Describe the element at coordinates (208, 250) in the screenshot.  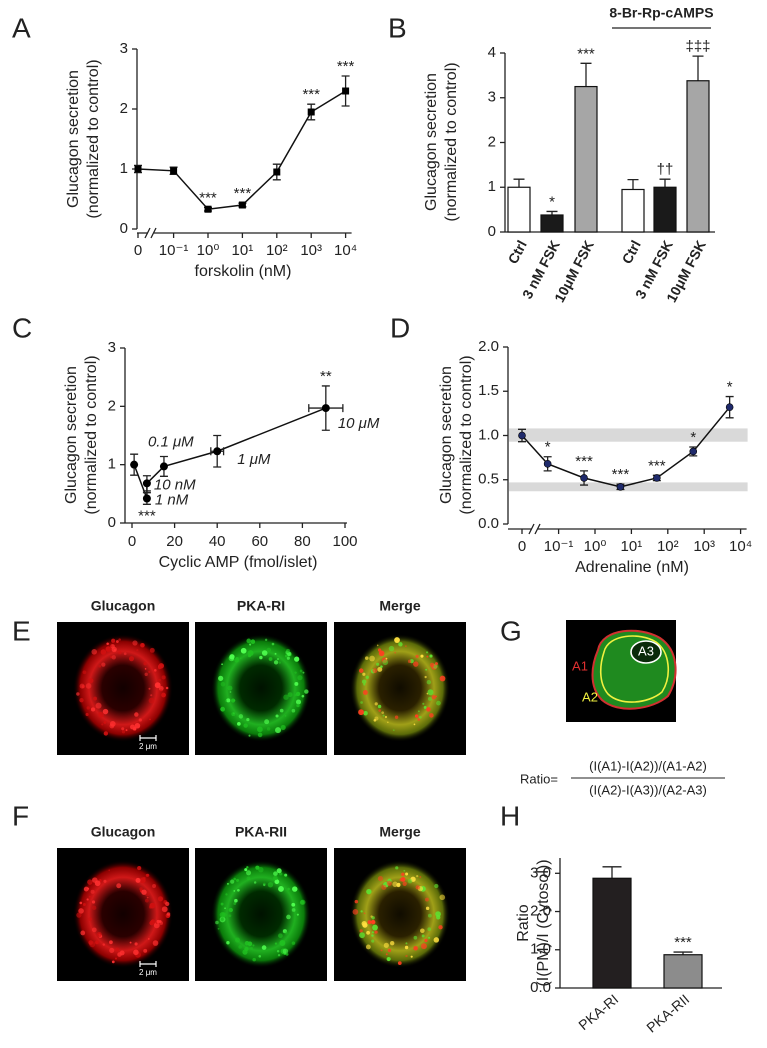
I see `x-tick-label: 10⁰` at that location.